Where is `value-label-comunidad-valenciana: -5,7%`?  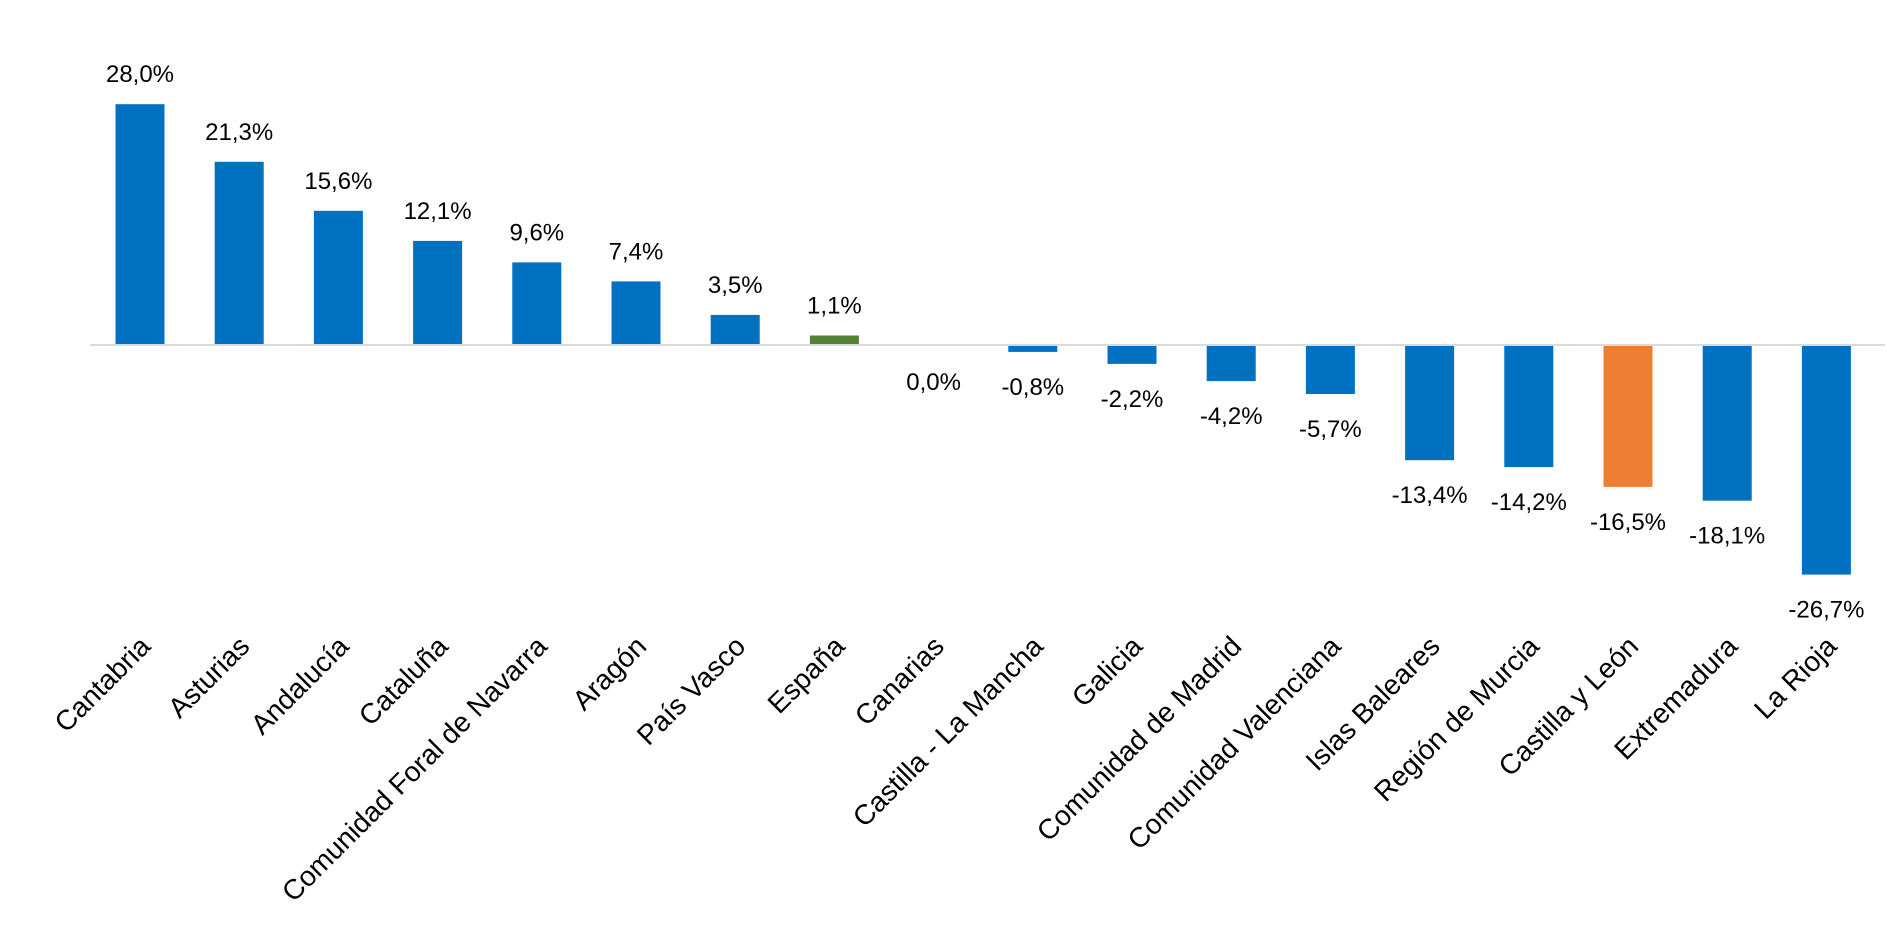 value-label-comunidad-valenciana: -5,7% is located at coordinates (1330, 429).